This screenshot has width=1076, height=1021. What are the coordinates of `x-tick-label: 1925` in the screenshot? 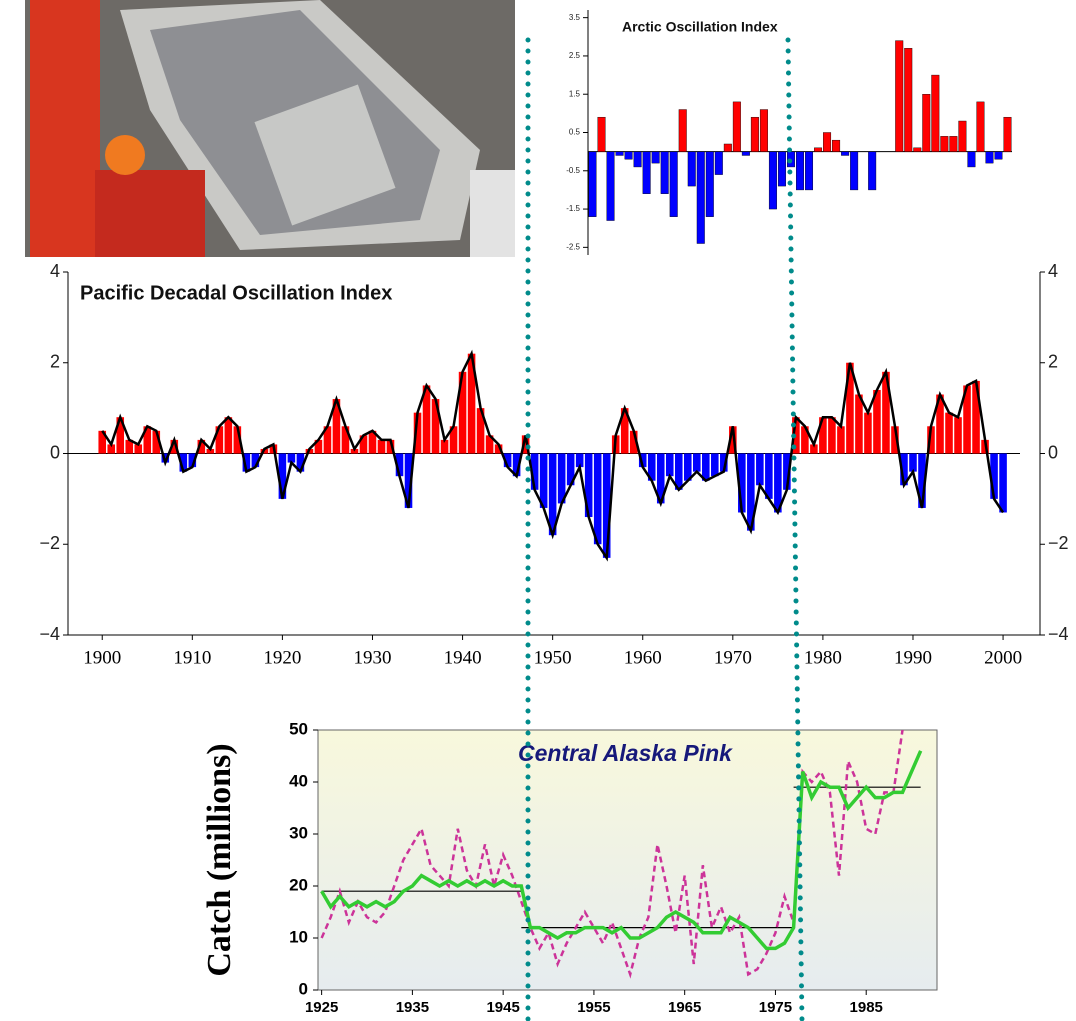 It's located at (321, 1007).